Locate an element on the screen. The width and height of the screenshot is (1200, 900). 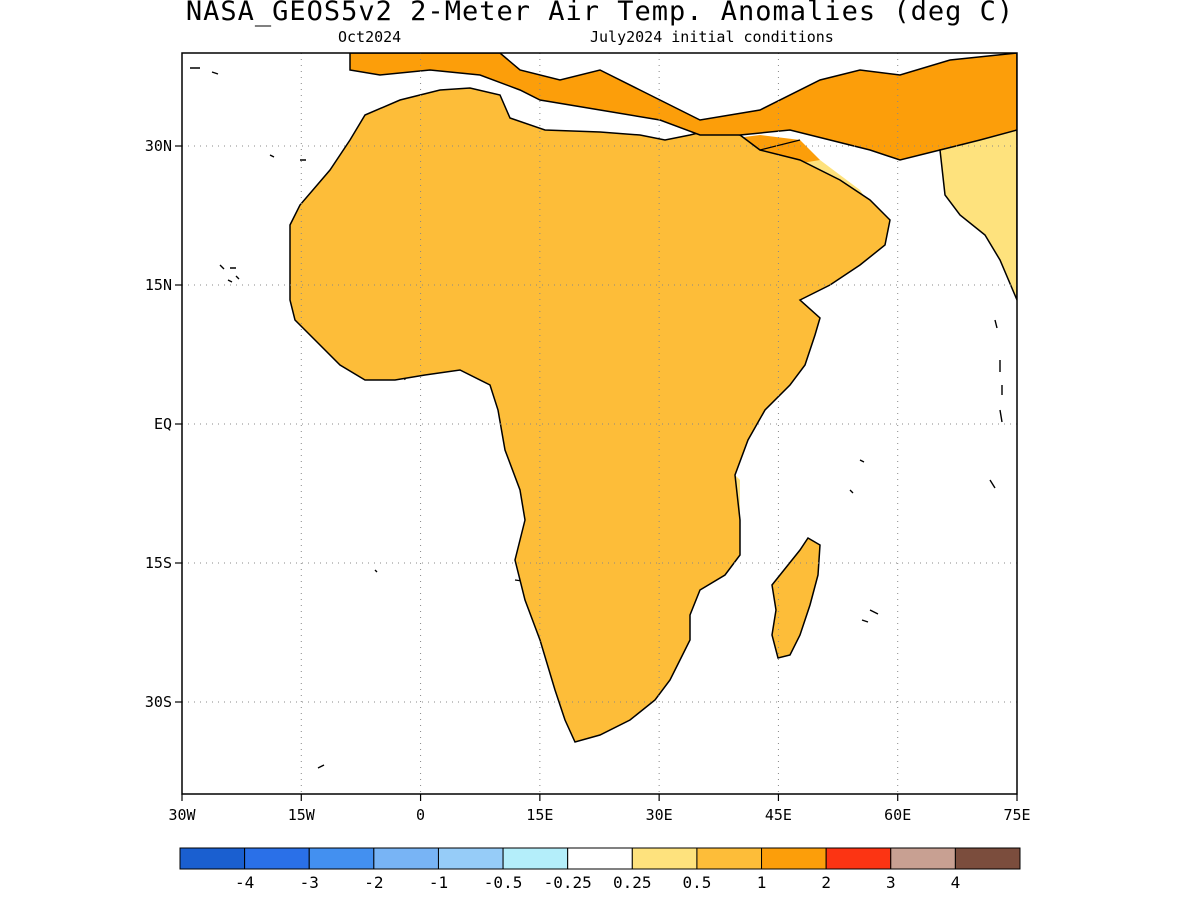
colorbar is located at coordinates (600, 858).